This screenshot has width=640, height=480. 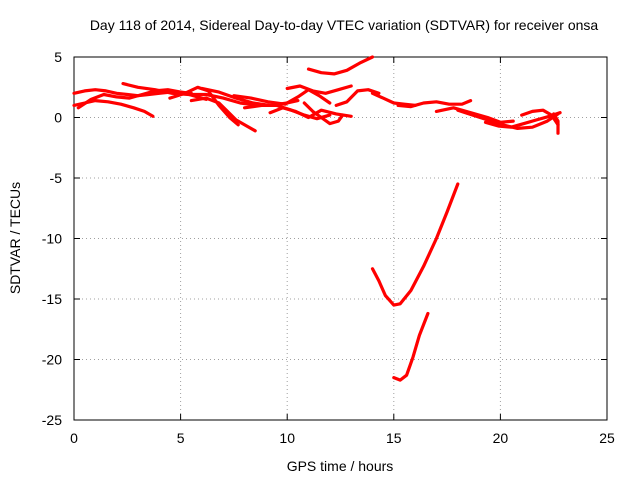 I want to click on x-tick-label: 0, so click(x=74, y=438).